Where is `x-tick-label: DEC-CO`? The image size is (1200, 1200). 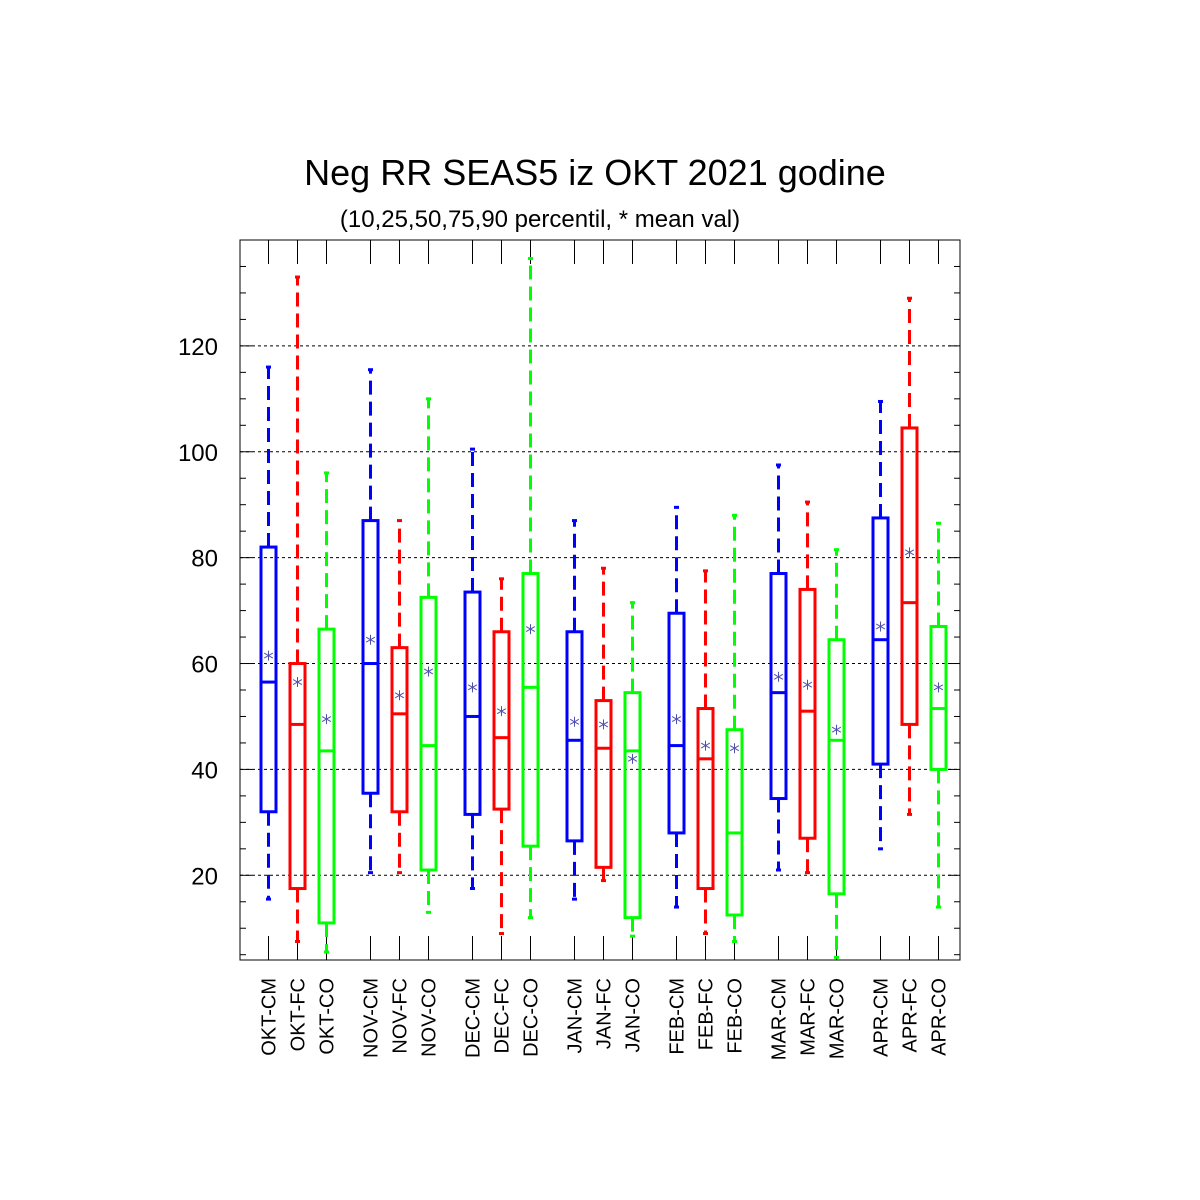
x-tick-label: DEC-CO is located at coordinates (532, 1017).